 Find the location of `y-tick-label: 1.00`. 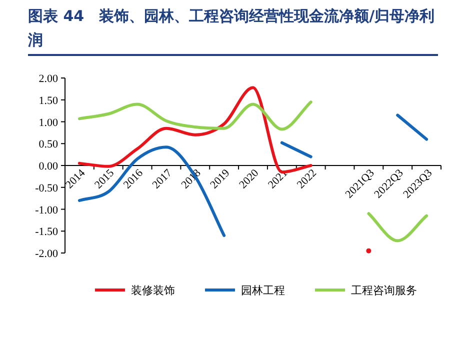

y-tick-label: 1.00 is located at coordinates (48, 122).